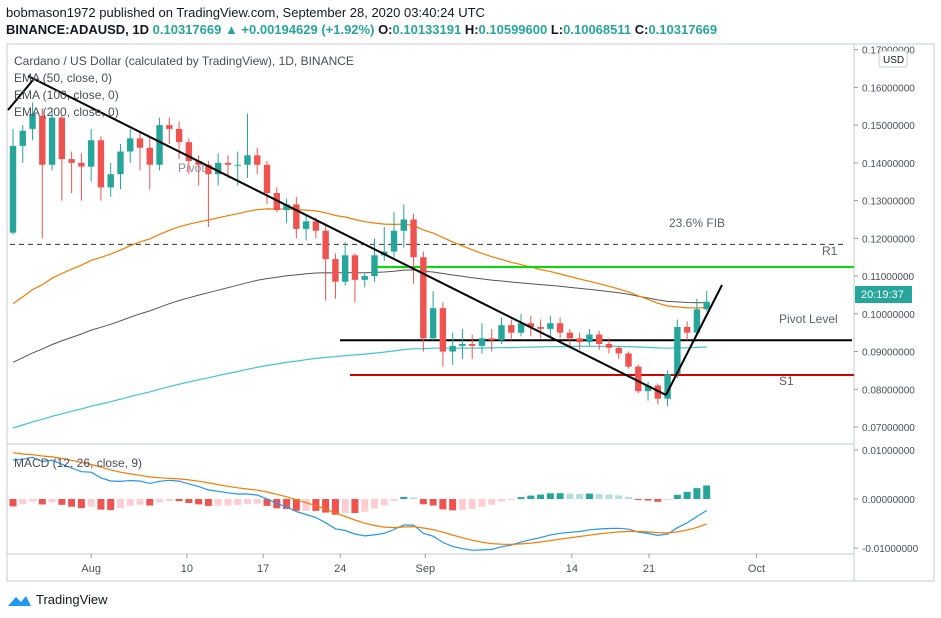 This screenshot has height=618, width=941. What do you see at coordinates (19, 600) in the screenshot?
I see `tradingview-cloud-icon` at bounding box center [19, 600].